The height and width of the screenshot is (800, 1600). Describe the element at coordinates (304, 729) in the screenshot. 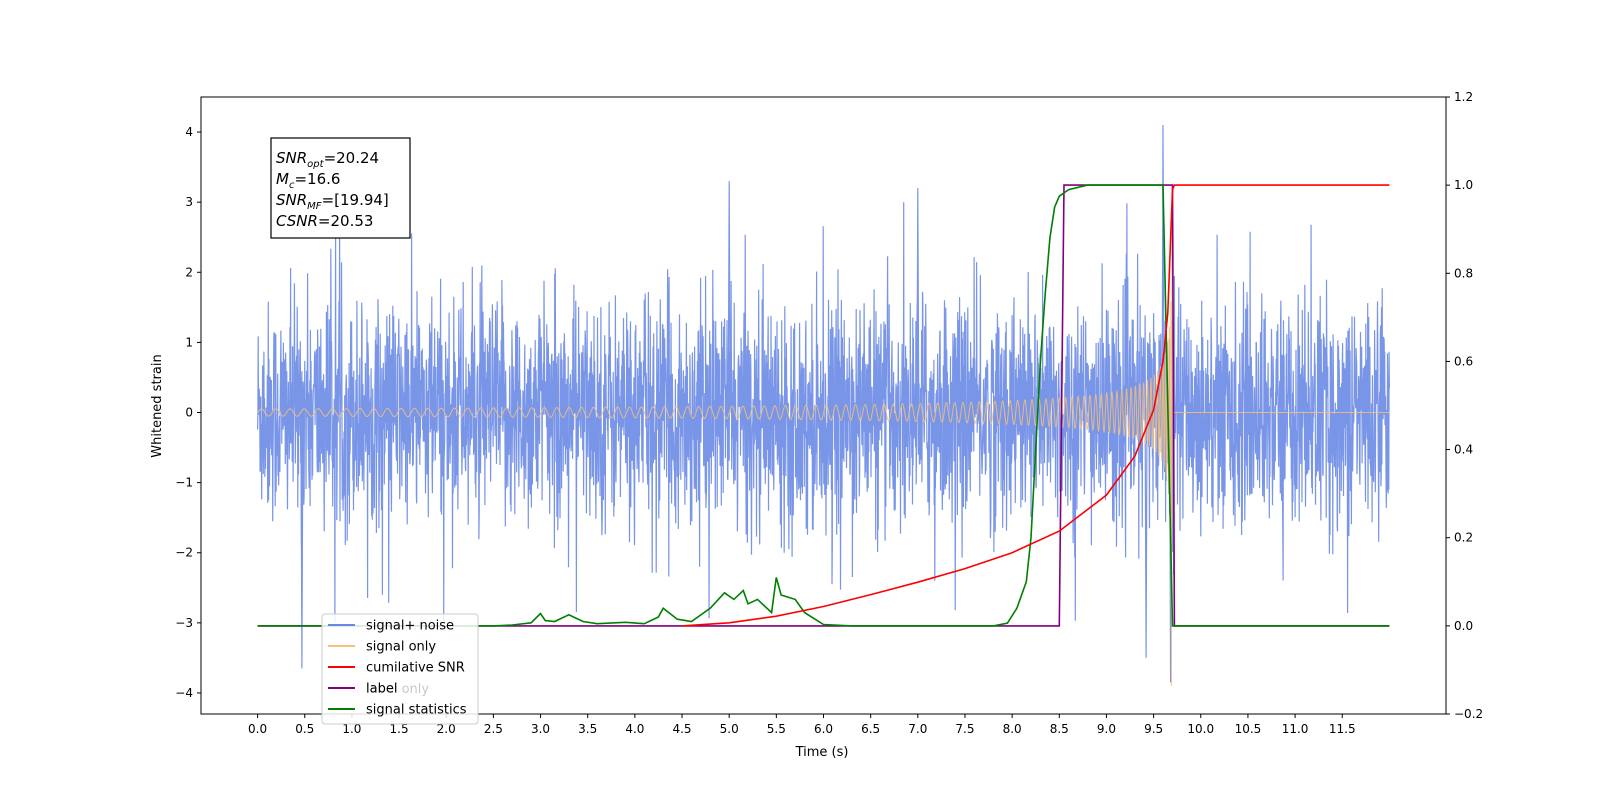

I see `x-tick-label: 0.5` at that location.